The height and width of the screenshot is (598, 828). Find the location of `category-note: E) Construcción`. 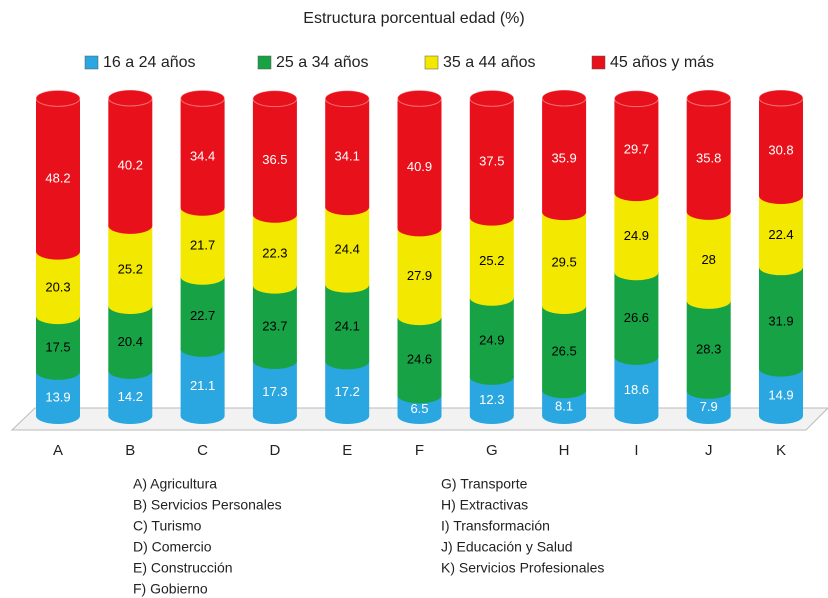

category-note: E) Construcción is located at coordinates (183, 568).